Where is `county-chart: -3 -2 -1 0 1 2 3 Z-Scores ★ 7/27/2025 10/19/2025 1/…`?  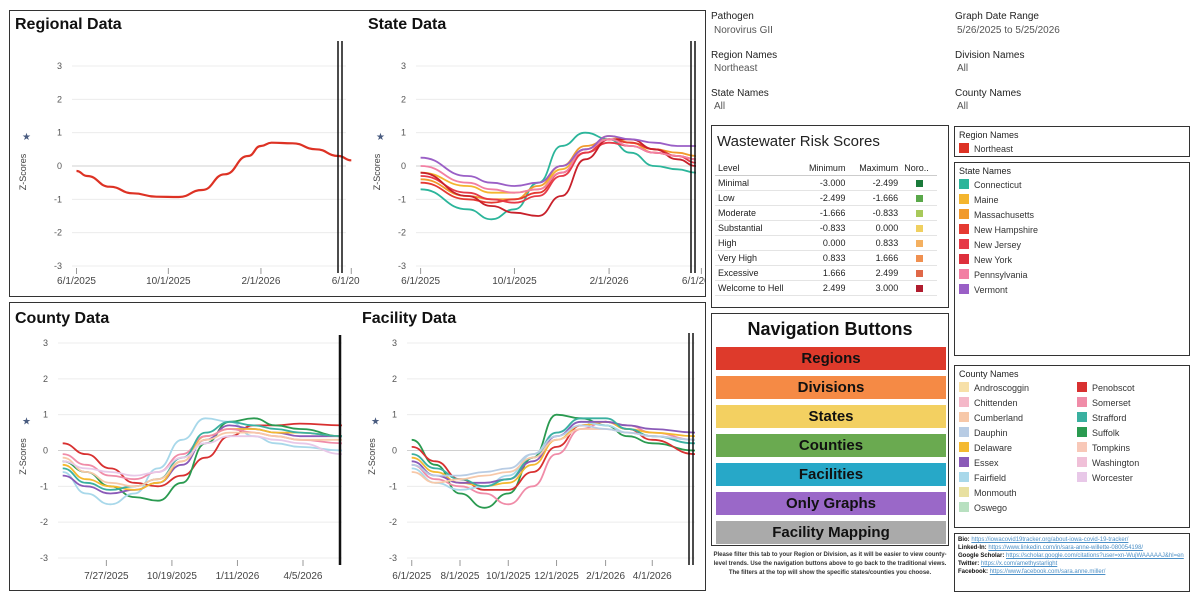 county-chart: -3 -2 -1 0 1 2 3 Z-Scores ★ 7/27/2025 10/19/2025 1/… is located at coordinates (180, 458).